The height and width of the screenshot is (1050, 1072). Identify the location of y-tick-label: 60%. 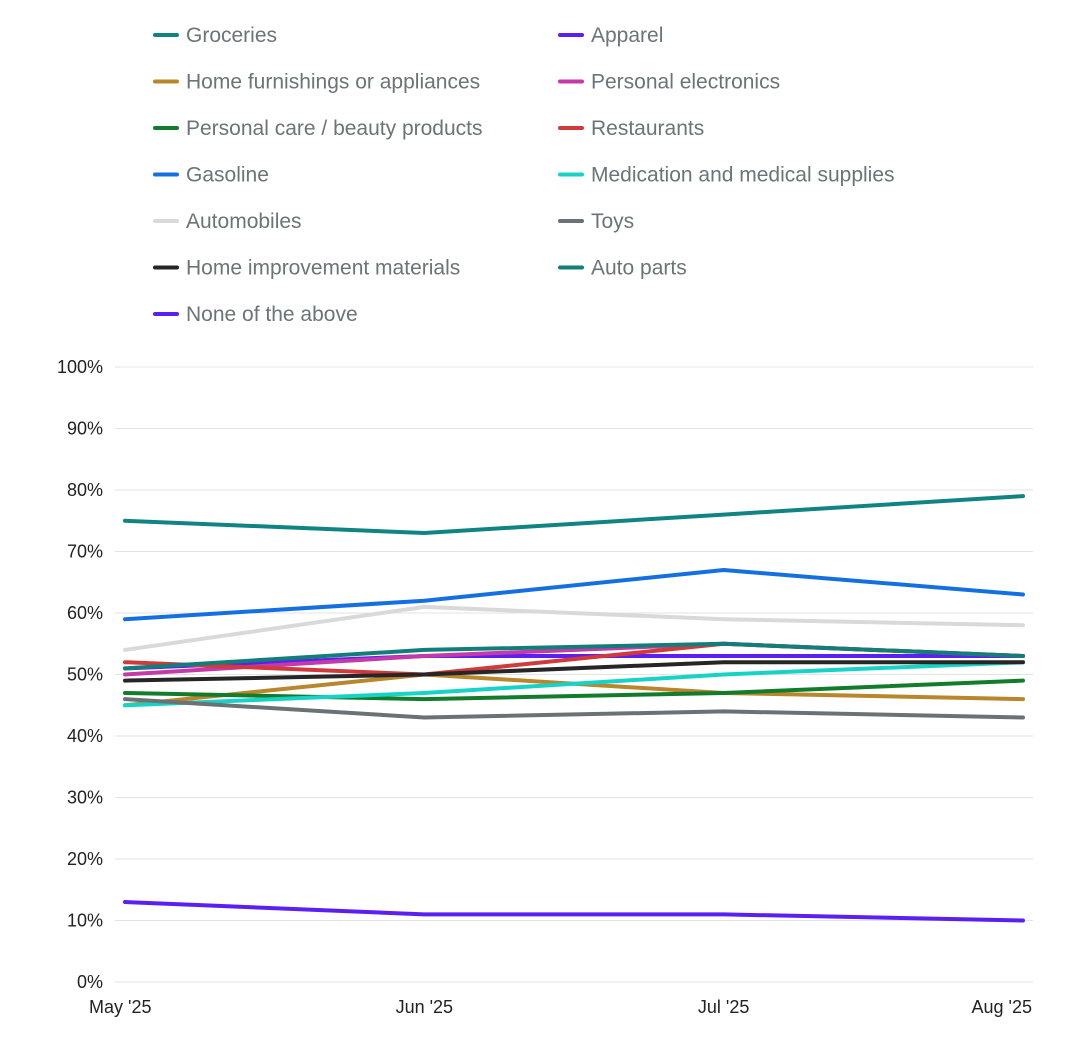
(85, 613).